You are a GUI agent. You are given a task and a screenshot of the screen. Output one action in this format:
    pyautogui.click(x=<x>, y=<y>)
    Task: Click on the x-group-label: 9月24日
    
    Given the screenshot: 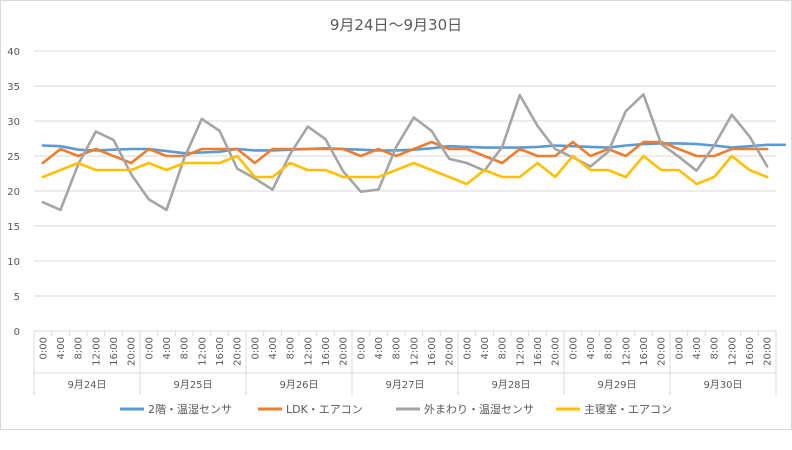 What is the action you would take?
    pyautogui.click(x=86, y=385)
    